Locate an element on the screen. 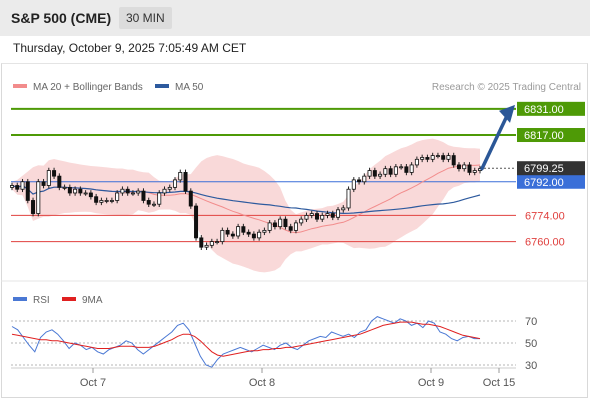  current-price-label-bg is located at coordinates (551, 168).